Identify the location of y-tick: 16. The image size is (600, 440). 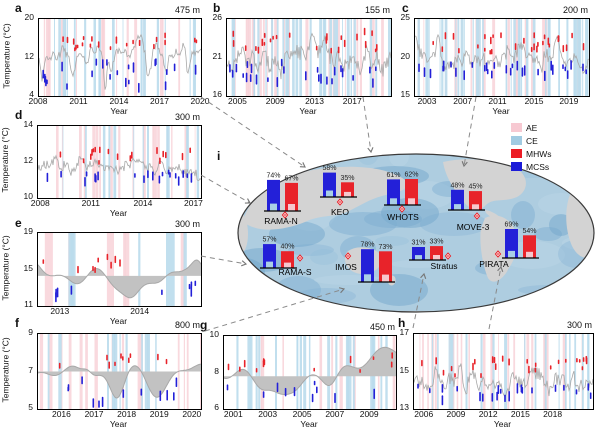
(217, 94).